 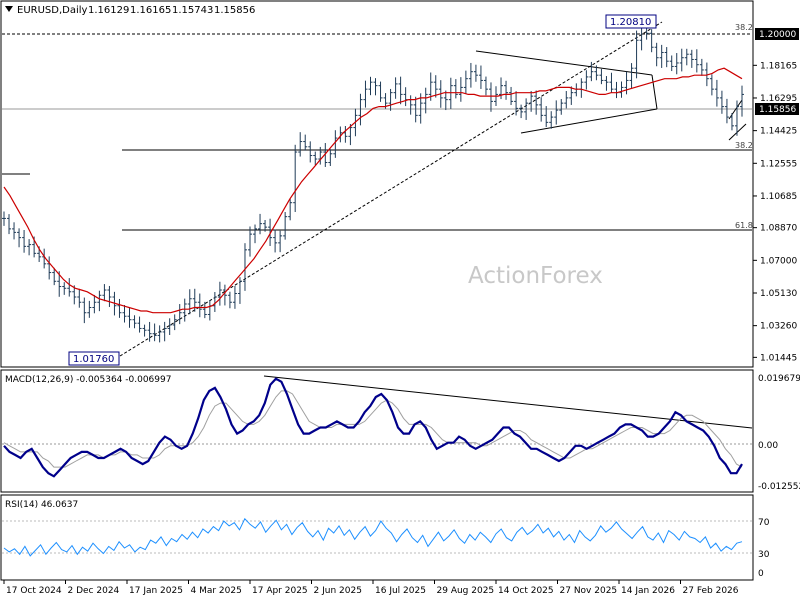 I want to click on date-tick-label: 16 Jul 2025, so click(x=400, y=591).